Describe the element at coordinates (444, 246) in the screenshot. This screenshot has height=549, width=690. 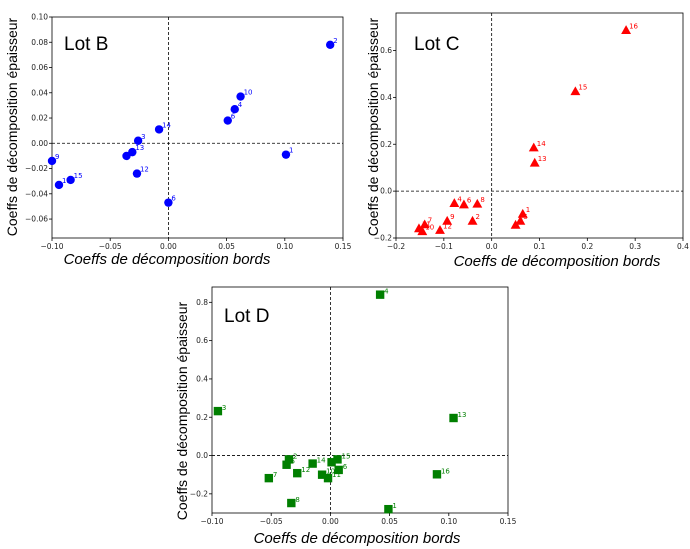
I see `x-tick-label: −0.1` at that location.